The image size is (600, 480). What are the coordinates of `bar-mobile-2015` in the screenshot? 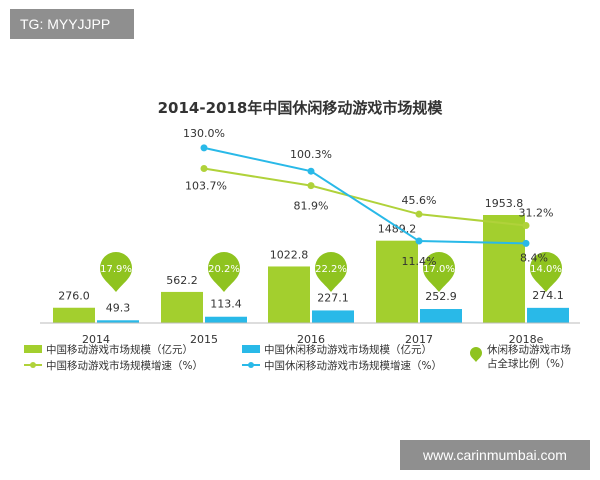 It's located at (182, 307).